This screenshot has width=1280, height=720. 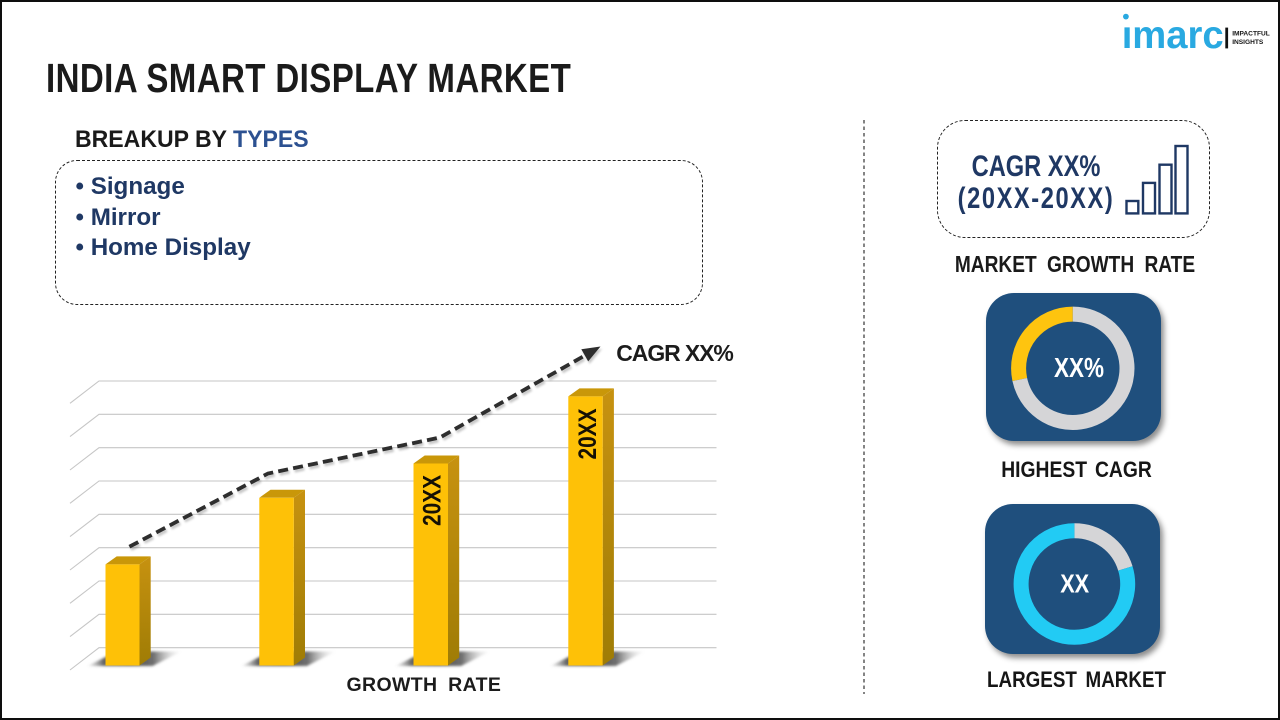 What do you see at coordinates (1173, 35) in the screenshot?
I see `svg-text: ımarc` at bounding box center [1173, 35].